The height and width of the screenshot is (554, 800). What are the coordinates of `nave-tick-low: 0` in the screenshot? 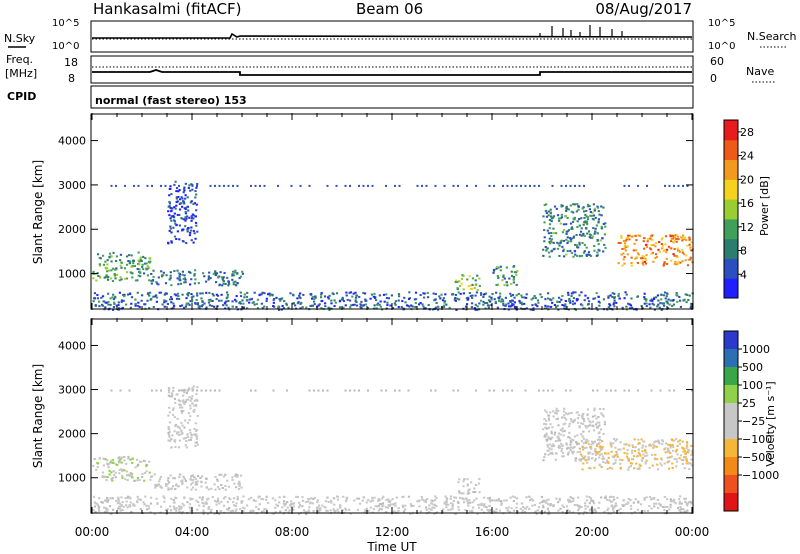 It's located at (713, 78).